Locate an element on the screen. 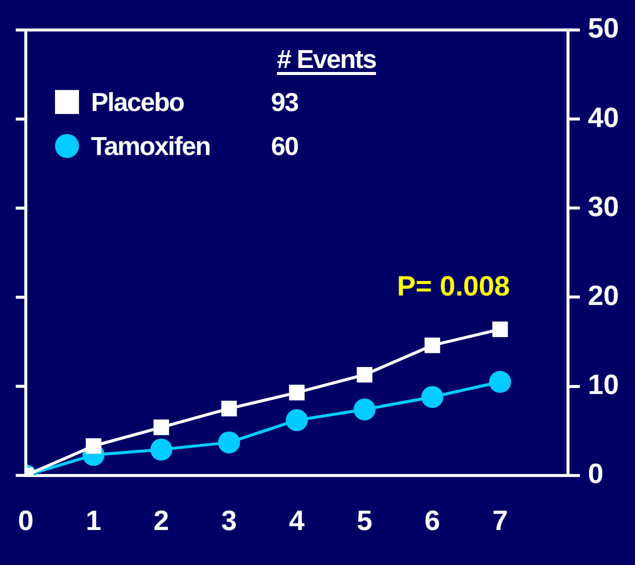 This screenshot has width=635, height=565. legend-label: Tamoxifen is located at coordinates (151, 146).